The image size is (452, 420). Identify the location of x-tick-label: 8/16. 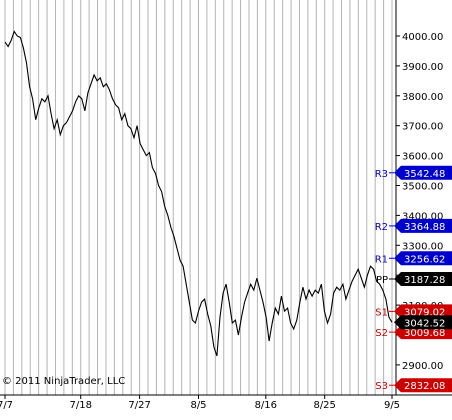
(266, 405).